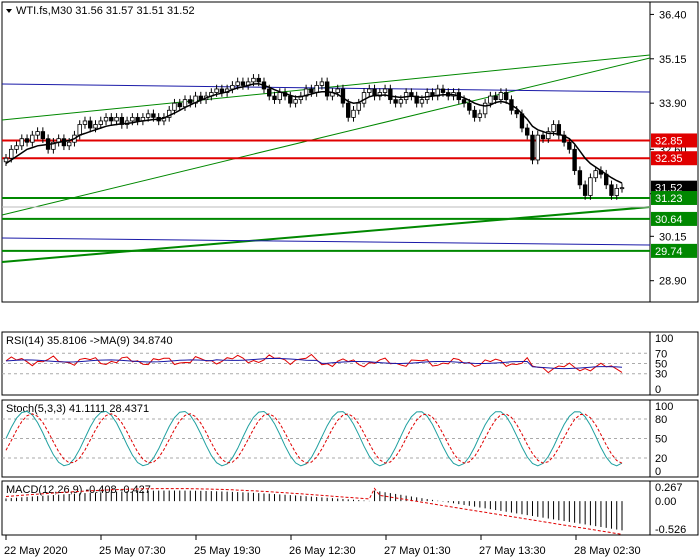 The image size is (700, 560). What do you see at coordinates (322, 551) in the screenshot?
I see `x-tick-label: 26 May 12:30` at bounding box center [322, 551].